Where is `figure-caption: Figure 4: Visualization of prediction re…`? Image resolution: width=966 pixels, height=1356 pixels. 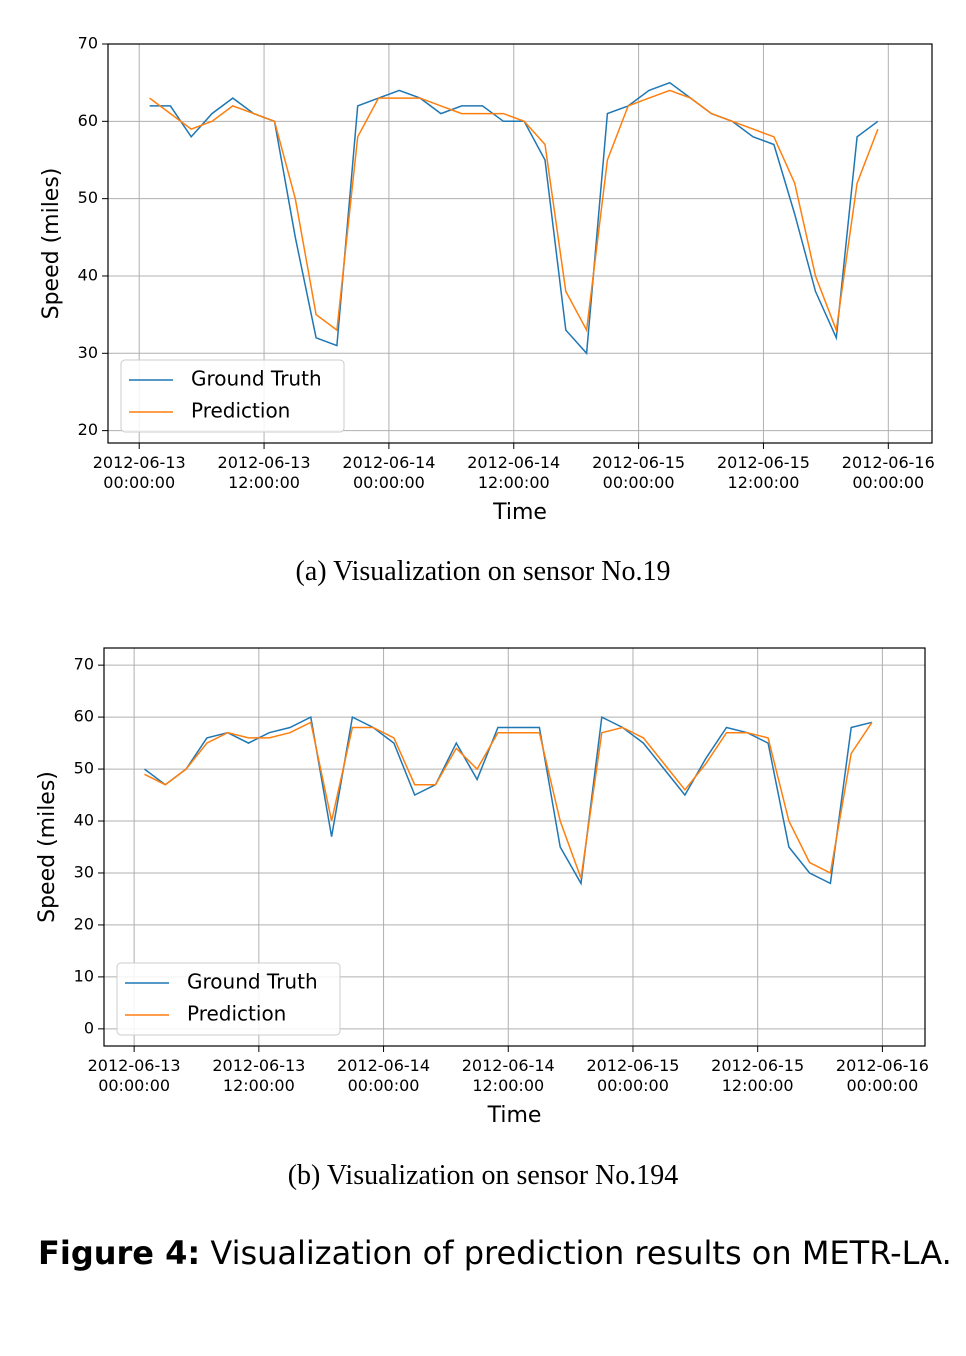 figure-caption: Figure 4: Visualization of prediction re… is located at coordinates (495, 1253).